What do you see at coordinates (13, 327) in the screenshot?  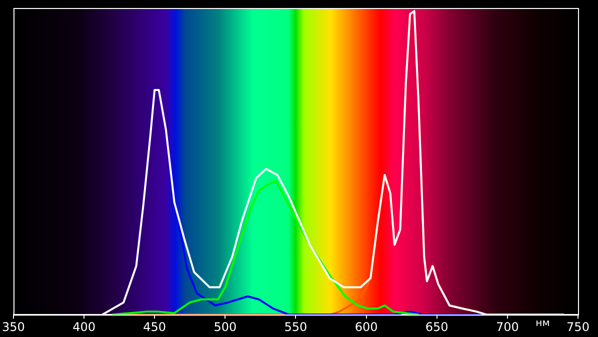 I see `x-tick-label: 350` at bounding box center [13, 327].